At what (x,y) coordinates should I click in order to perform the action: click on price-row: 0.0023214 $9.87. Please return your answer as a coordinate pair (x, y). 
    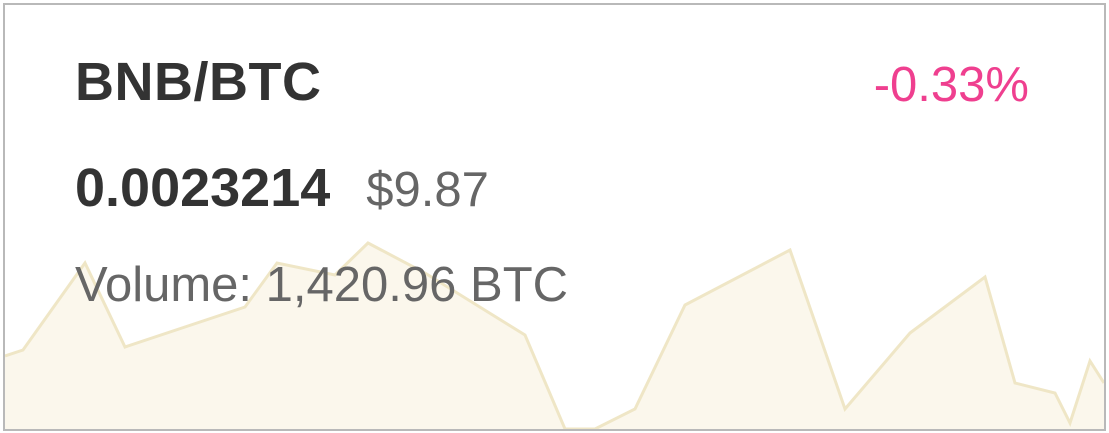
    Looking at the image, I should click on (282, 188).